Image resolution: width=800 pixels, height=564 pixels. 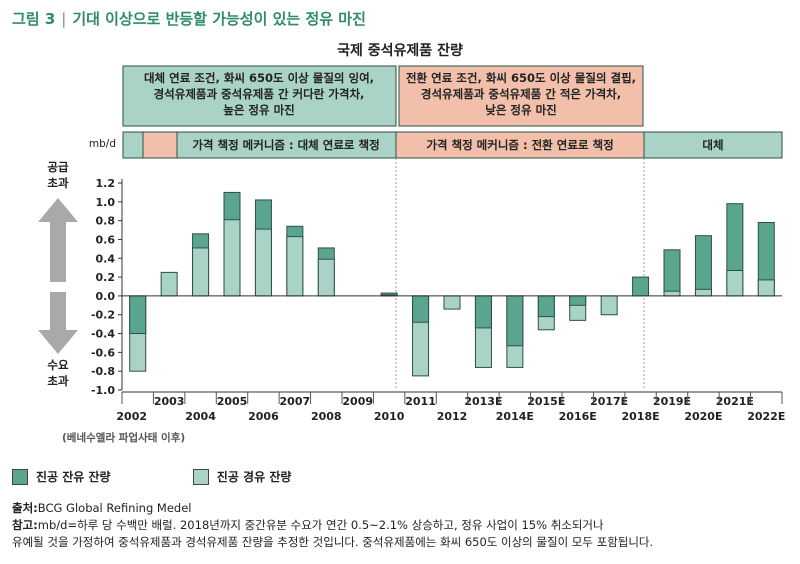 What do you see at coordinates (133, 145) in the screenshot?
I see `band-segment-green-small` at bounding box center [133, 145].